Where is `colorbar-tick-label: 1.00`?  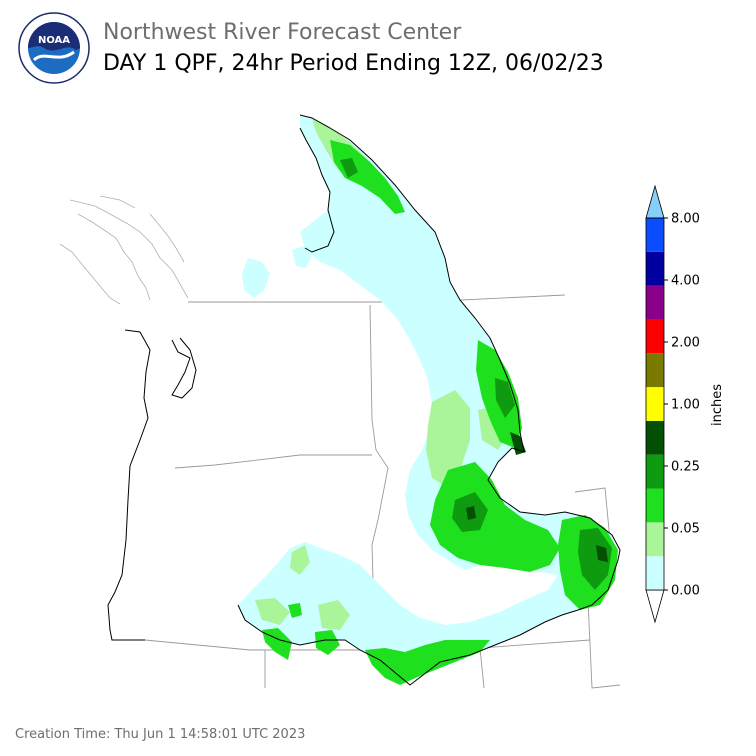 colorbar-tick-label: 1.00 is located at coordinates (685, 405).